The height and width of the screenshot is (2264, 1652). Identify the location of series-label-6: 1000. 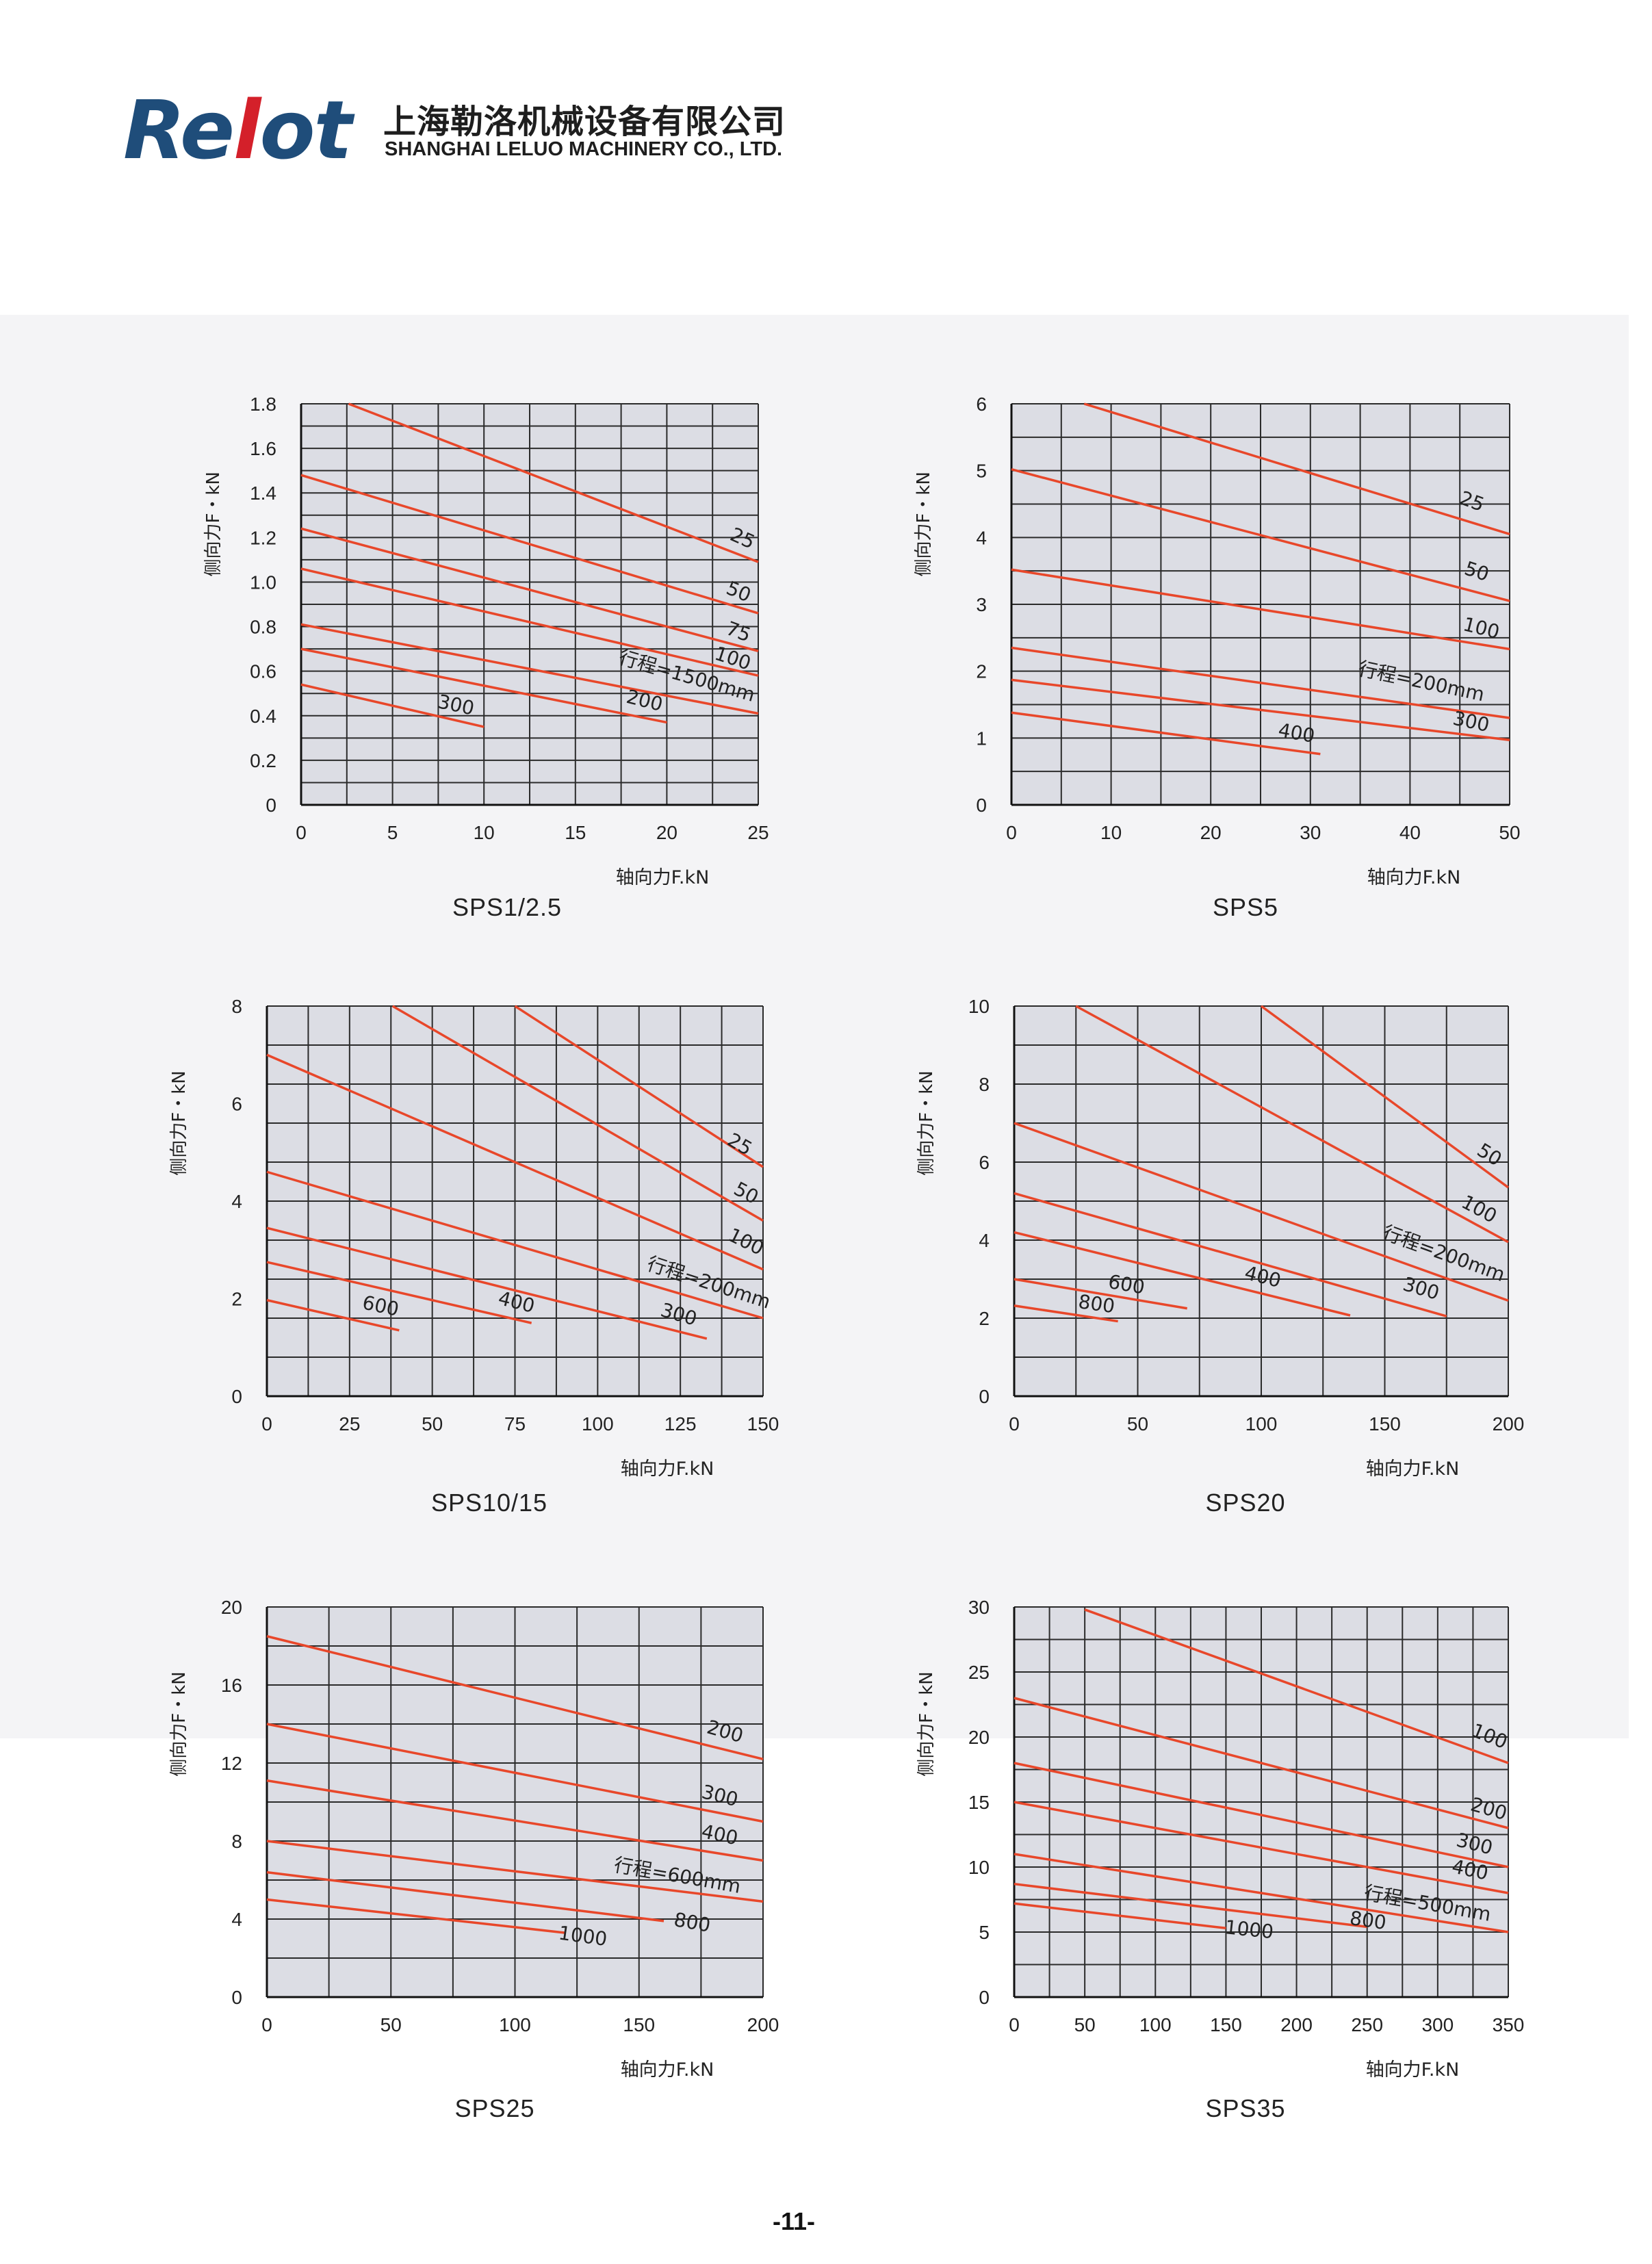
(1249, 1929).